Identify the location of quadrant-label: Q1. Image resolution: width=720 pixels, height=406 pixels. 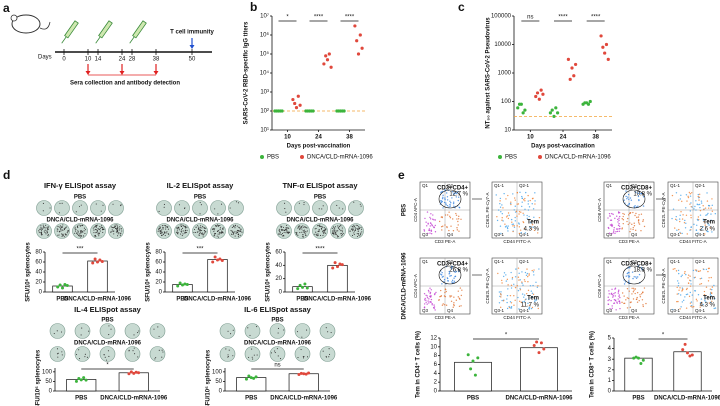
(425, 261).